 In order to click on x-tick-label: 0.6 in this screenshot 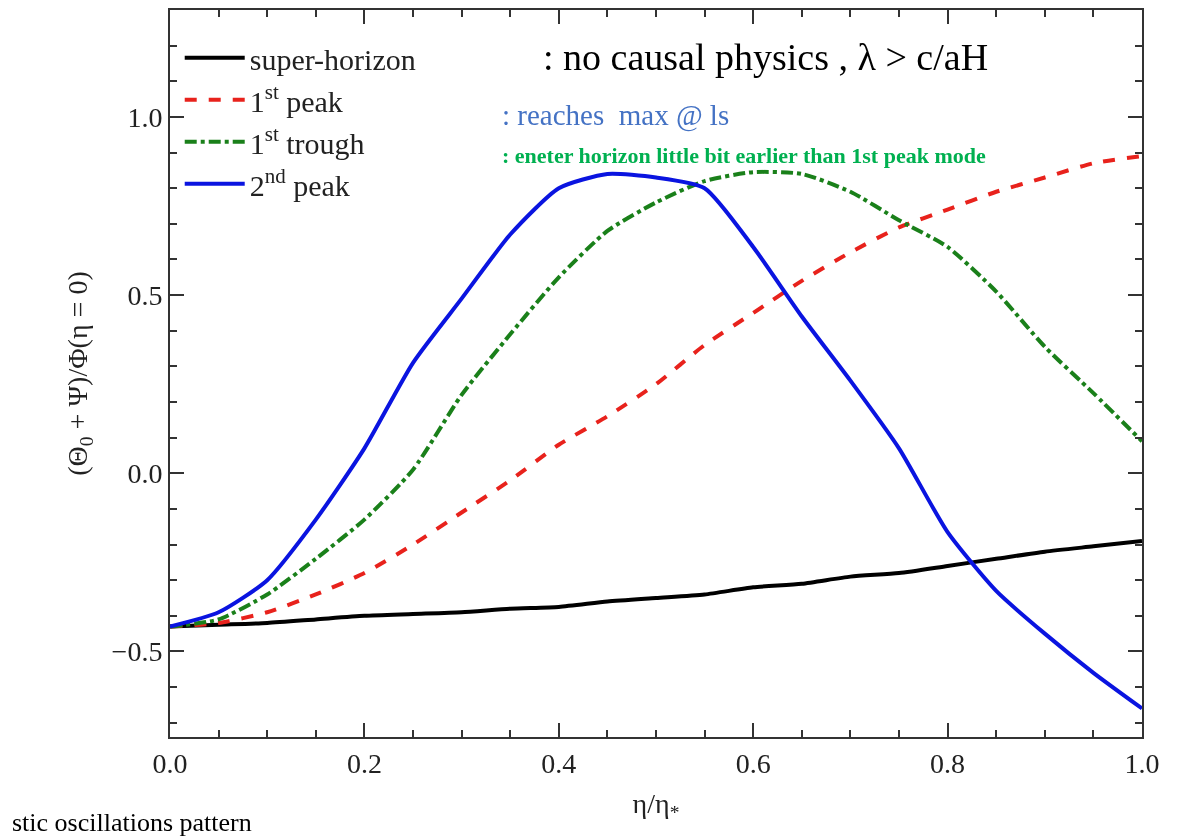, I will do `click(753, 763)`.